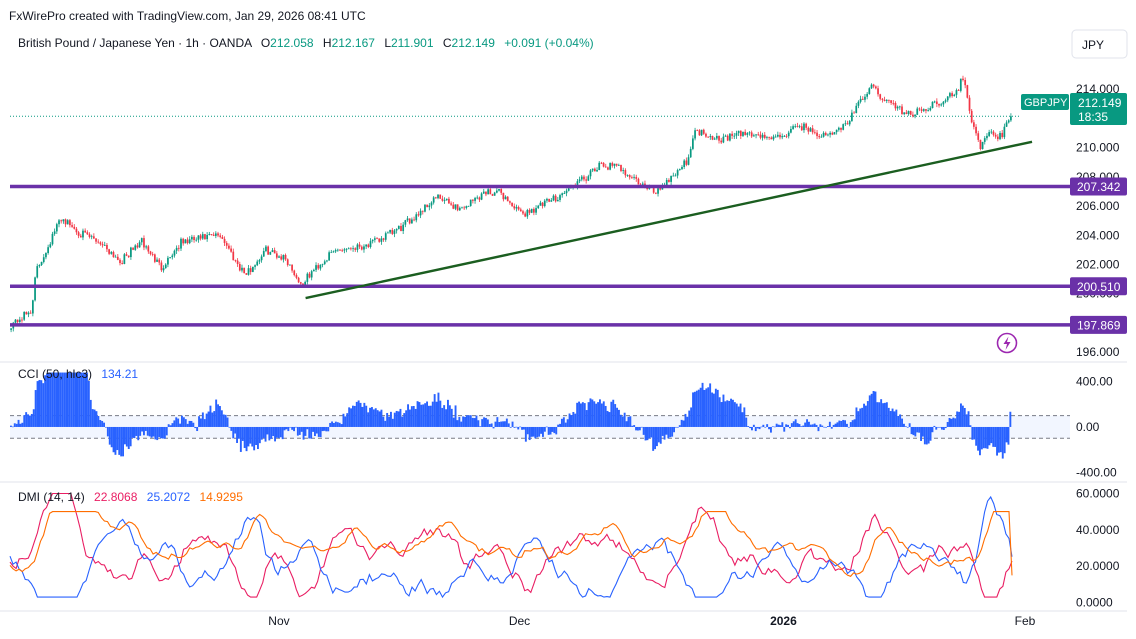  Describe the element at coordinates (1099, 44) in the screenshot. I see `currency-button: JPY` at that location.